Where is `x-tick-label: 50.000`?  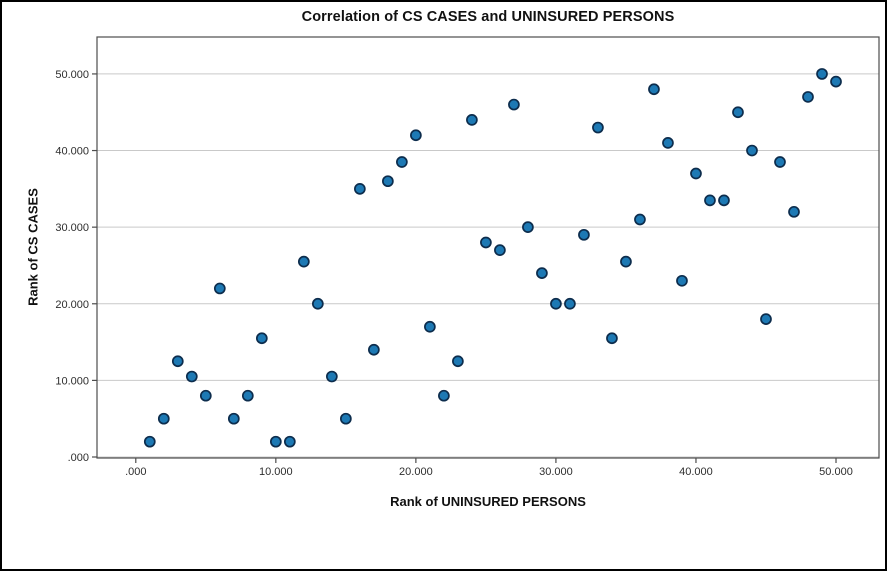 x-tick-label: 50.000 is located at coordinates (836, 472).